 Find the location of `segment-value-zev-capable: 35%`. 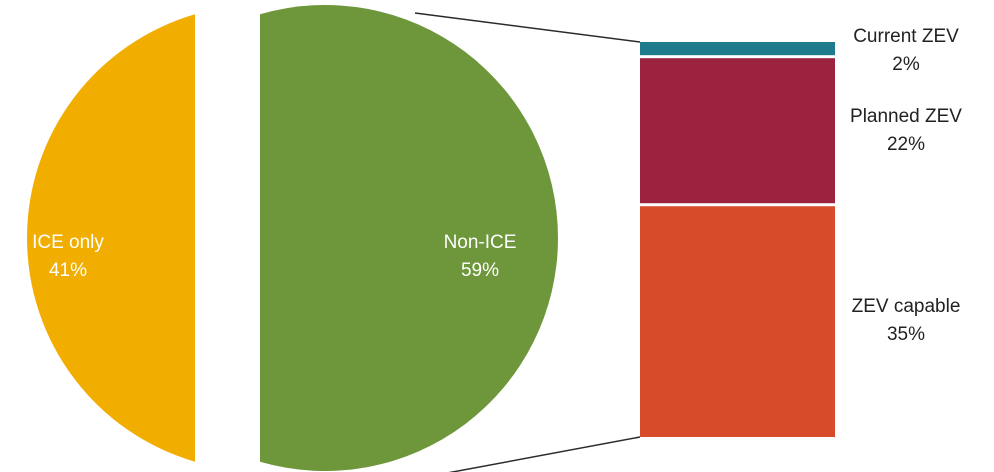

segment-value-zev-capable: 35% is located at coordinates (906, 334).